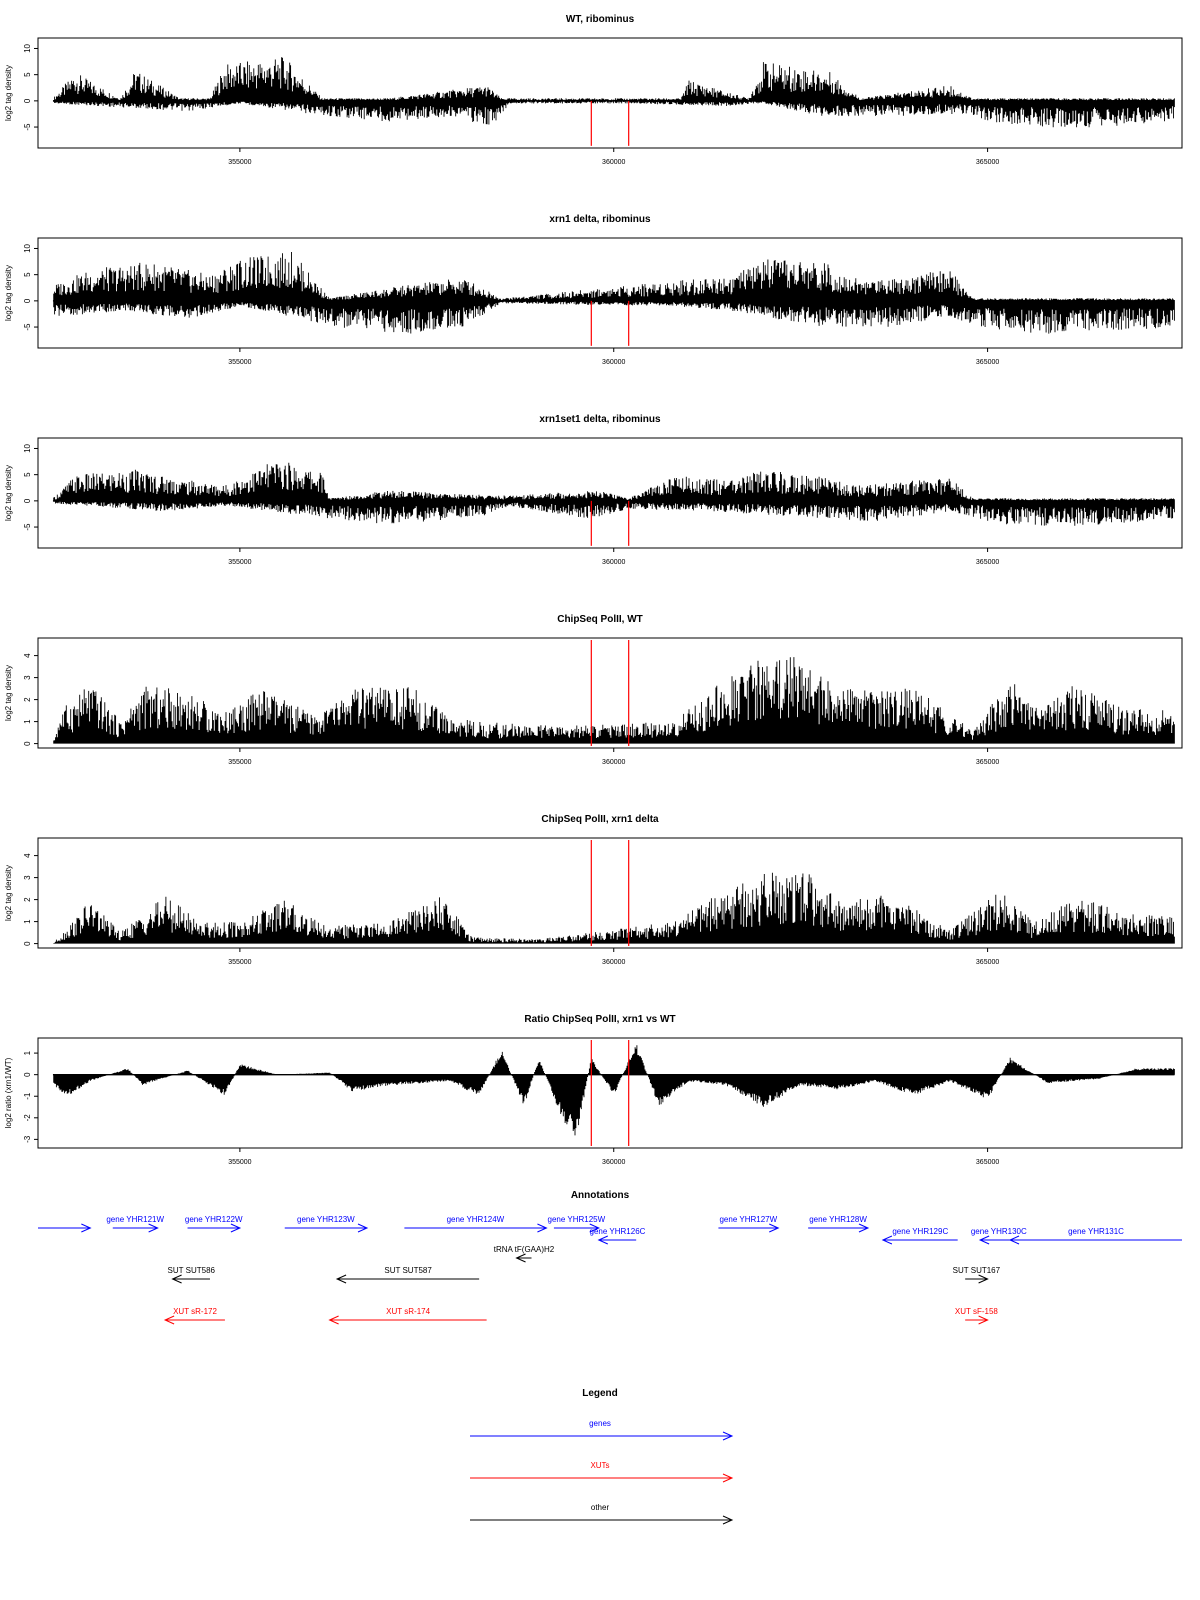 The height and width of the screenshot is (1600, 1200). I want to click on annotation-feature: gene YHR125W, so click(577, 1224).